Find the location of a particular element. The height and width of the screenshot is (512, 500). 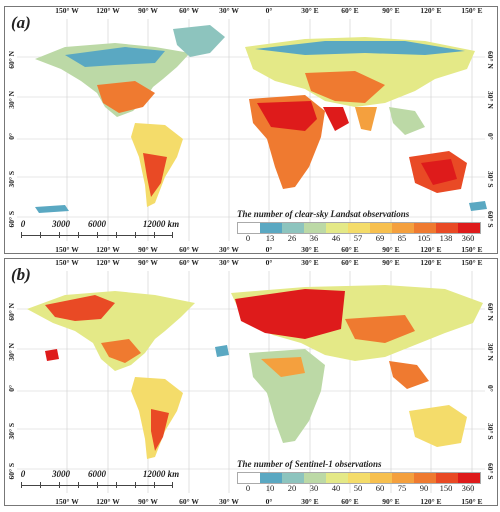

legend-class-label: 105 is located at coordinates (424, 238).